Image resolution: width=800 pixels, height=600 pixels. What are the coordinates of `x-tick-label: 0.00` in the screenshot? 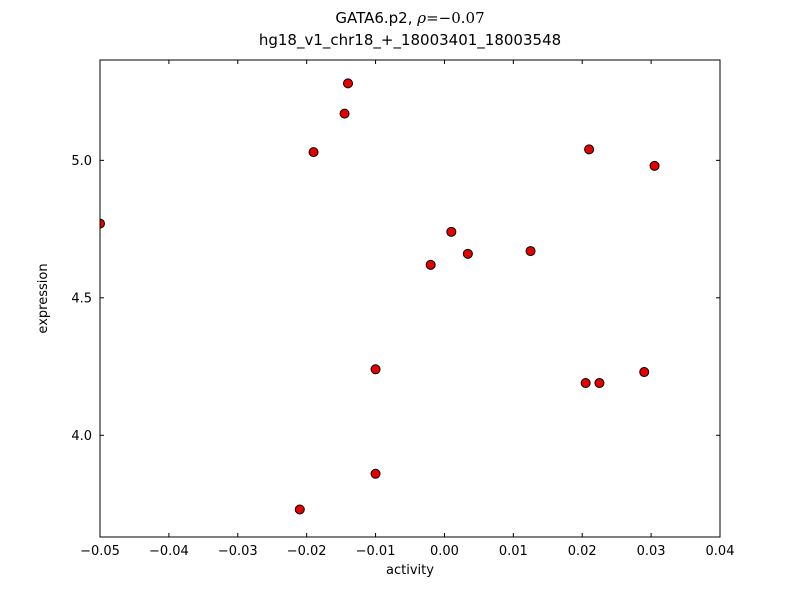 It's located at (444, 551).